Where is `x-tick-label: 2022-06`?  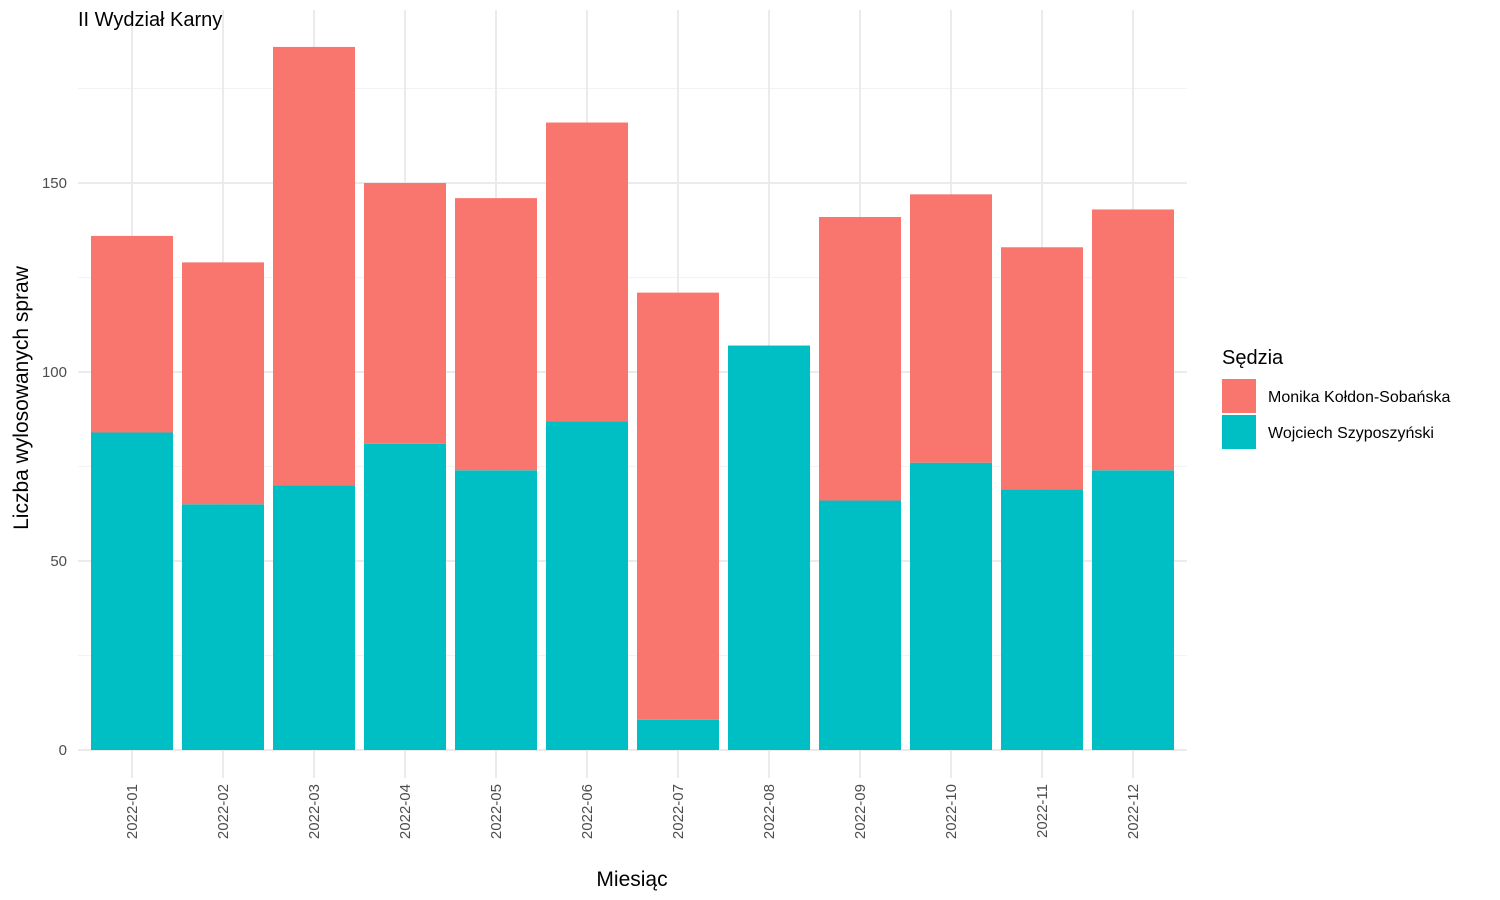
x-tick-label: 2022-06 is located at coordinates (587, 811).